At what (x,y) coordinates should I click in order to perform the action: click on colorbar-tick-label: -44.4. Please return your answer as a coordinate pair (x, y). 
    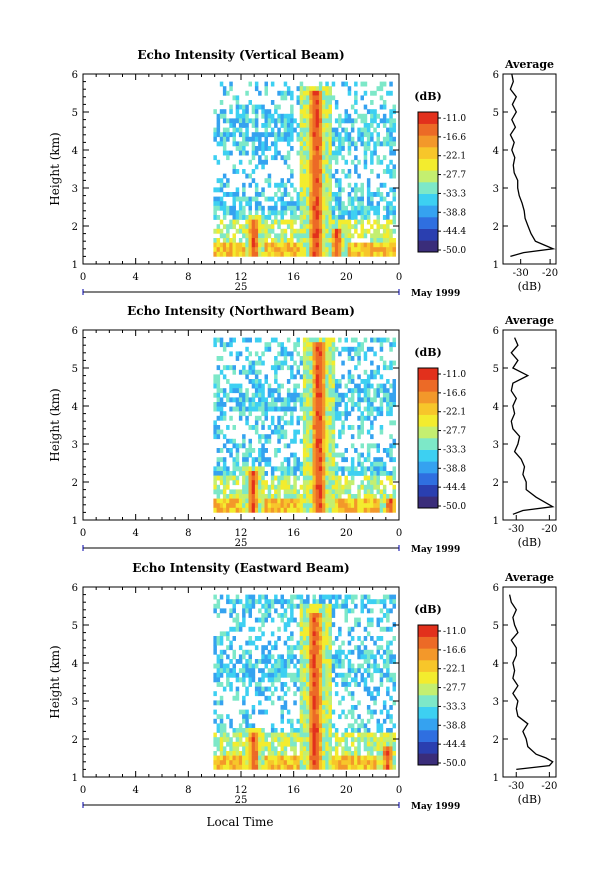
    Looking at the image, I should click on (454, 488).